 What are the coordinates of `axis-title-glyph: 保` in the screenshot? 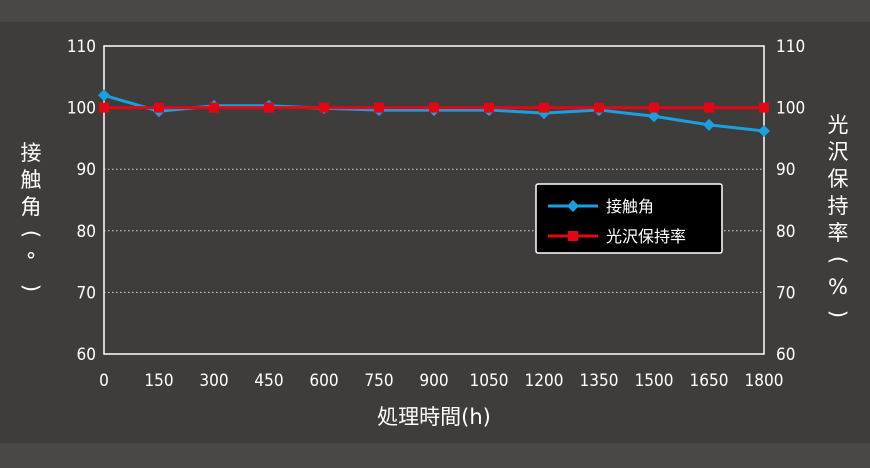 It's located at (838, 179).